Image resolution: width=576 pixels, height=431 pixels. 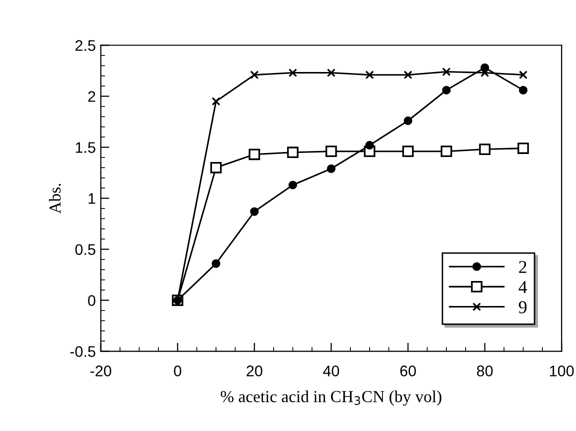 I want to click on y-tick-label: -0.5, so click(x=83, y=351).